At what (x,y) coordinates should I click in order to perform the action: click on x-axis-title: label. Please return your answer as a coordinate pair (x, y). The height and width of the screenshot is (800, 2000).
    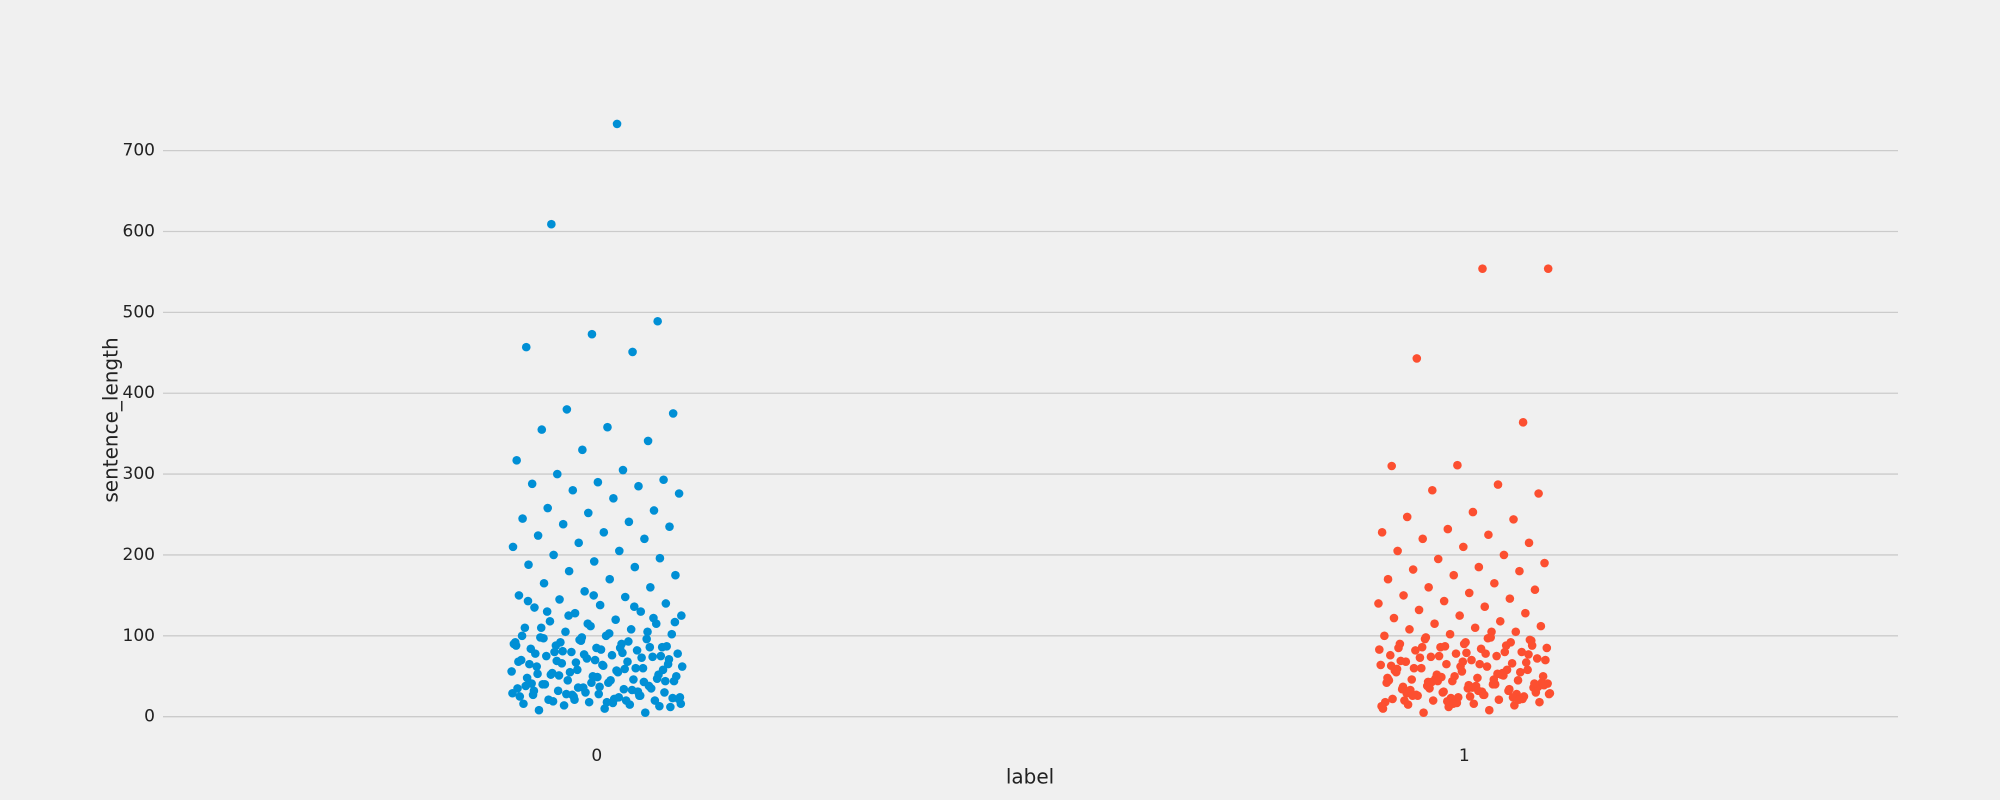
    Looking at the image, I should click on (1030, 777).